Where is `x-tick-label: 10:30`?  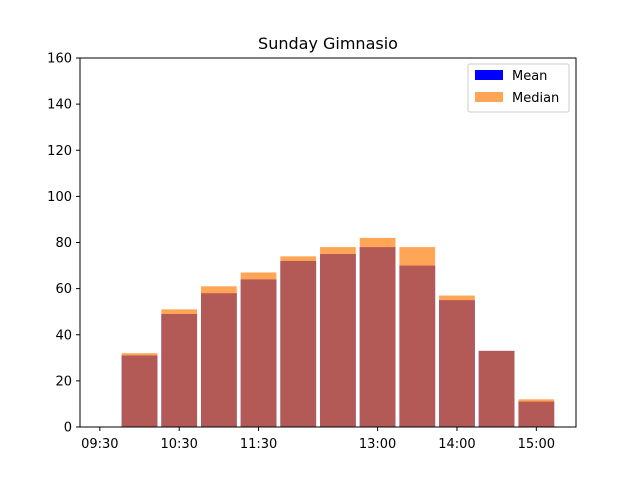 x-tick-label: 10:30 is located at coordinates (178, 444).